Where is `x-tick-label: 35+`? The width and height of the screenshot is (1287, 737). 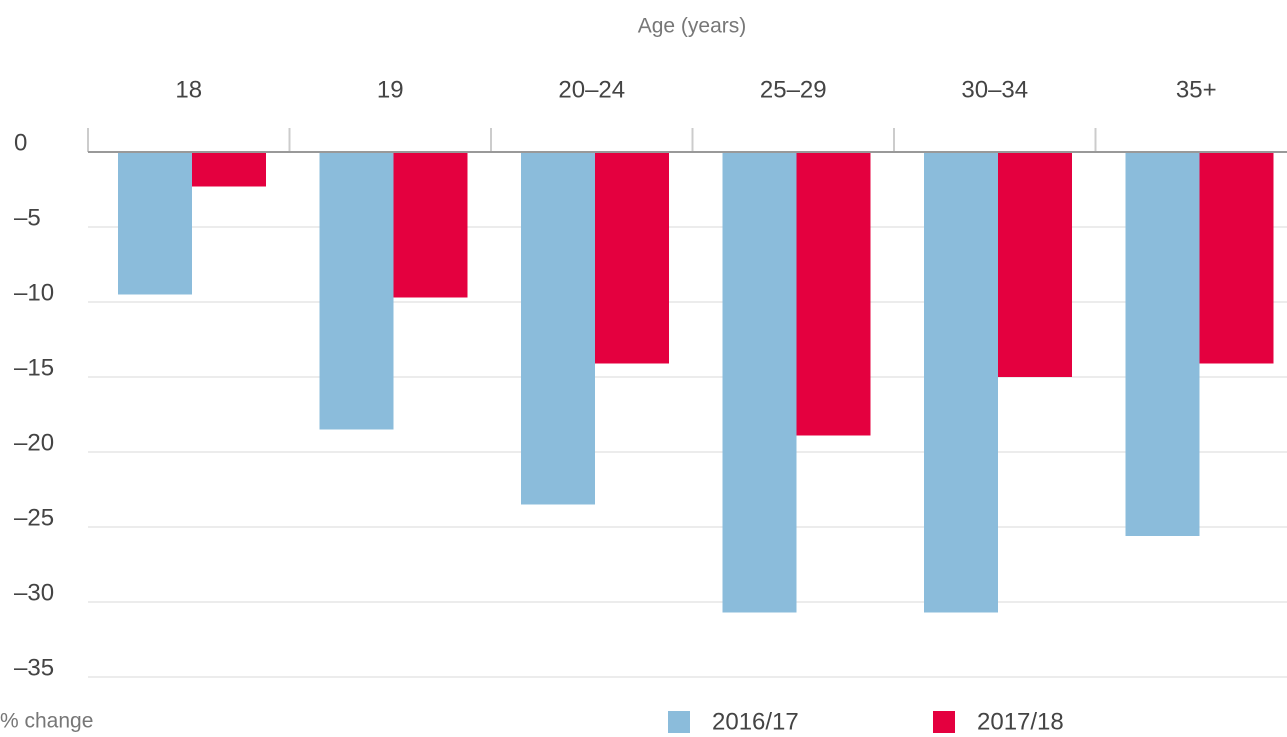
x-tick-label: 35+ is located at coordinates (1196, 89).